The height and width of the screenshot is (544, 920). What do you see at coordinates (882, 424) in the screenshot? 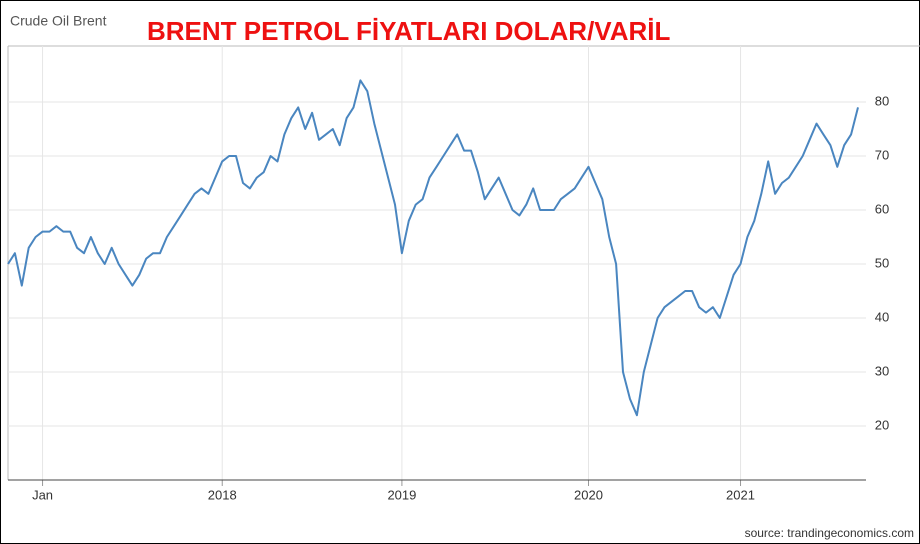
I see `y-tick-label: 20` at bounding box center [882, 424].